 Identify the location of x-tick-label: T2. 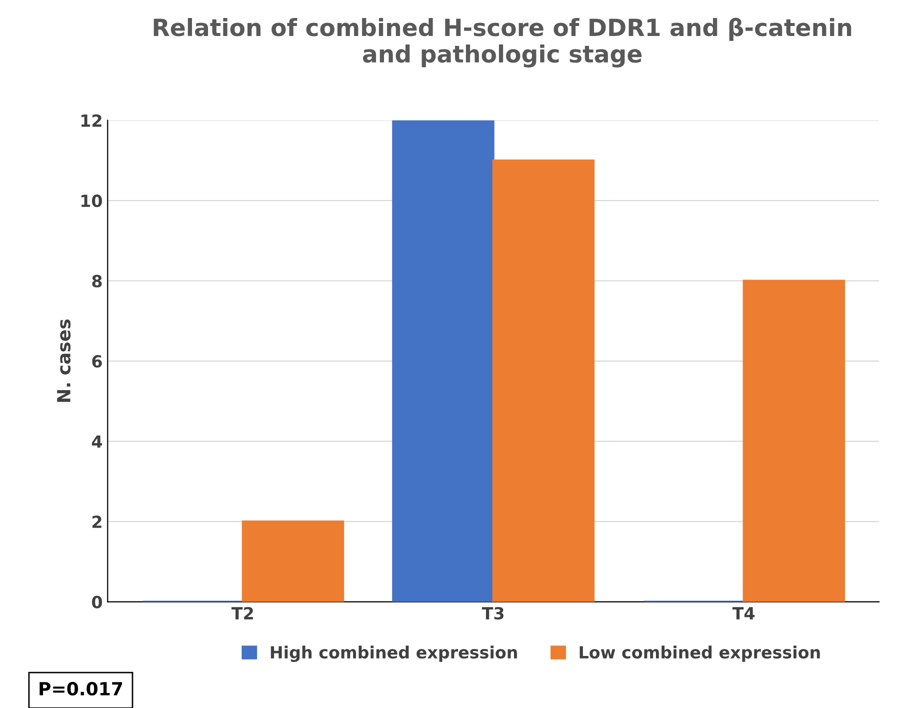
(242, 613).